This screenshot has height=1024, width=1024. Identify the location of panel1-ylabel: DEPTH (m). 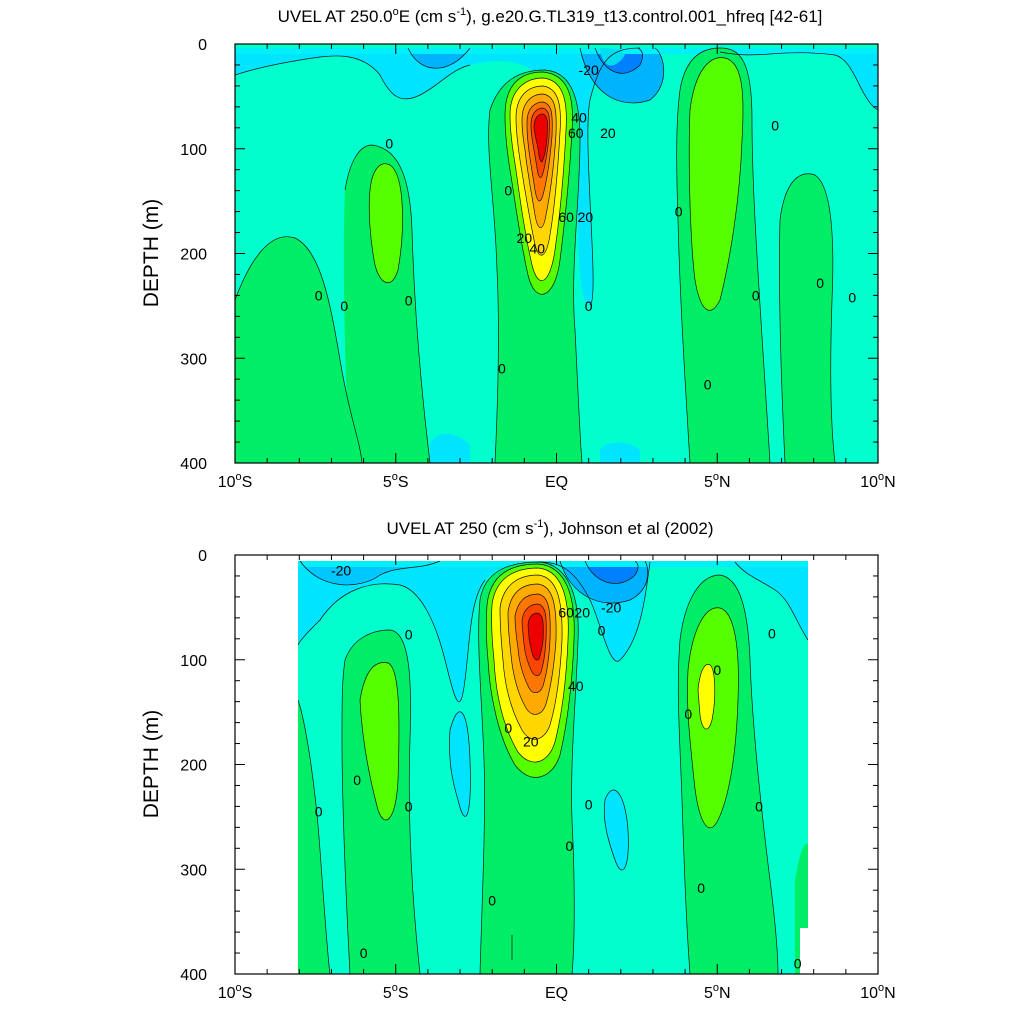
(151, 253).